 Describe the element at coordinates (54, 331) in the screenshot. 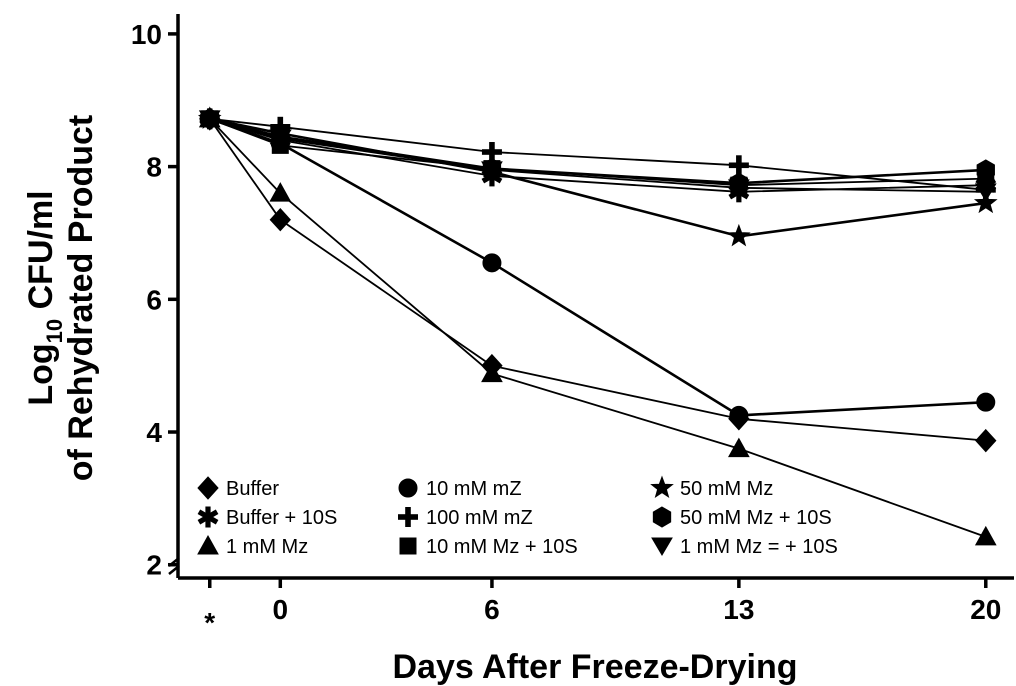

I see `y-axis-title-subscript: 10` at that location.